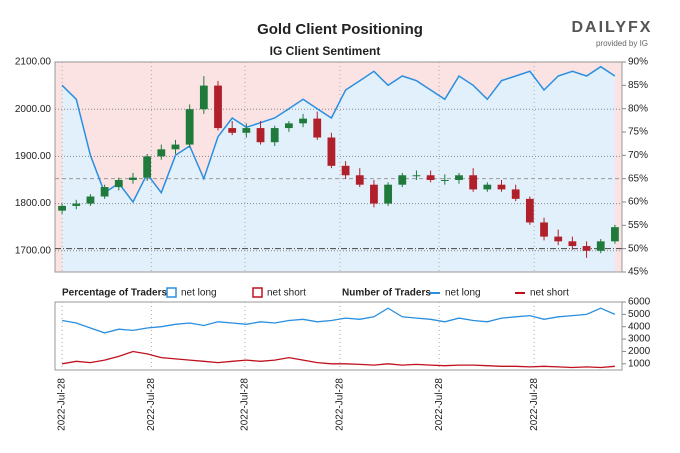  What do you see at coordinates (638, 225) in the screenshot?
I see `y2-tick-label: 55%` at bounding box center [638, 225].